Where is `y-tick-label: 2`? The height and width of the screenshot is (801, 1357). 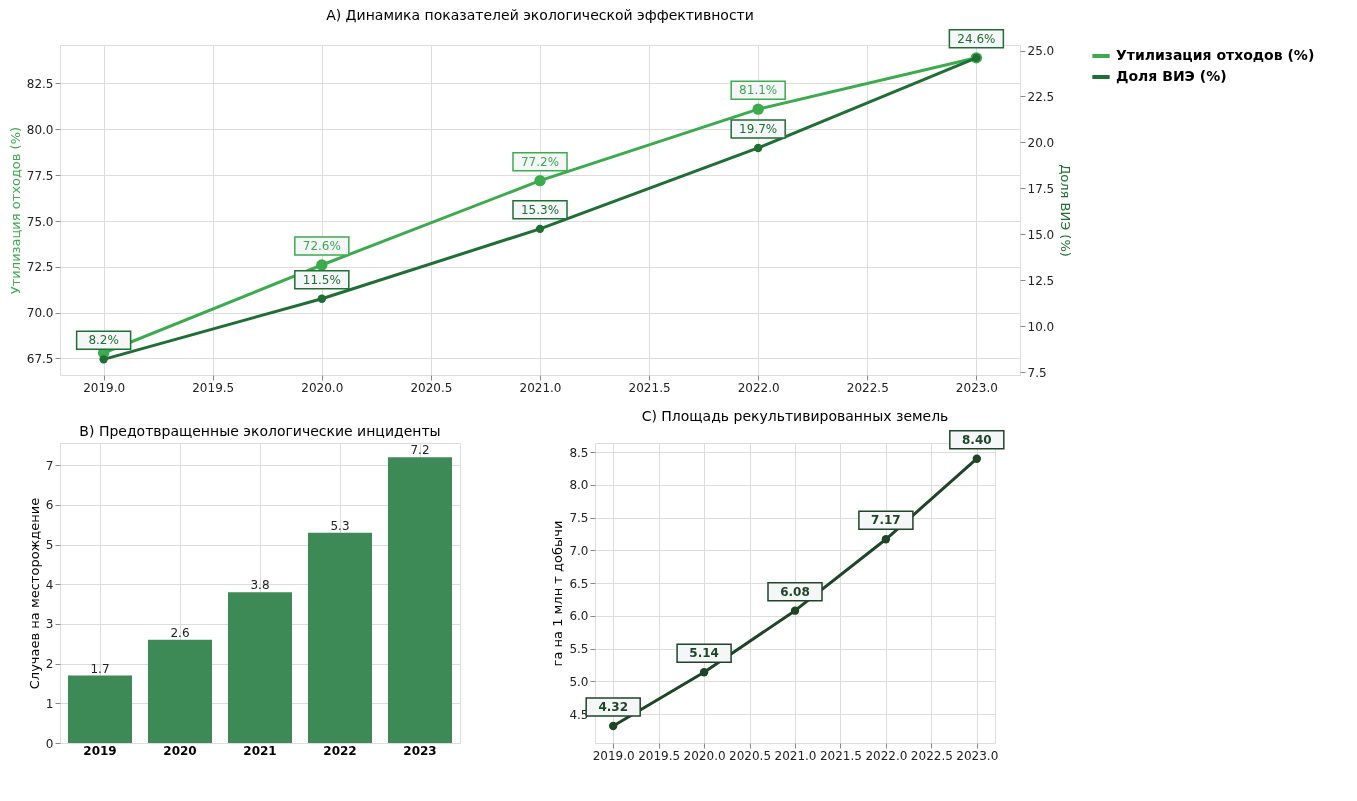 y-tick-label: 2 is located at coordinates (49, 664).